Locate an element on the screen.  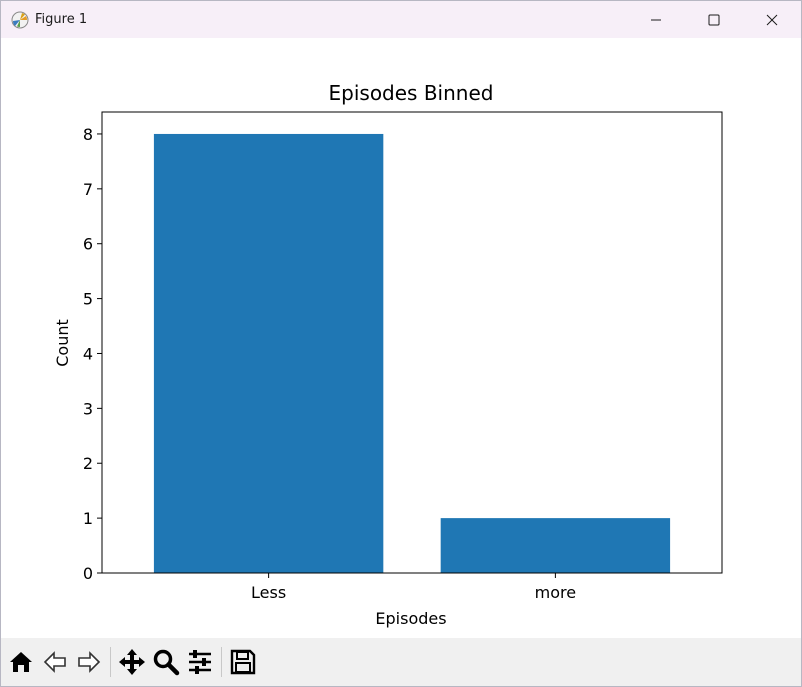
pan-button is located at coordinates (132, 662).